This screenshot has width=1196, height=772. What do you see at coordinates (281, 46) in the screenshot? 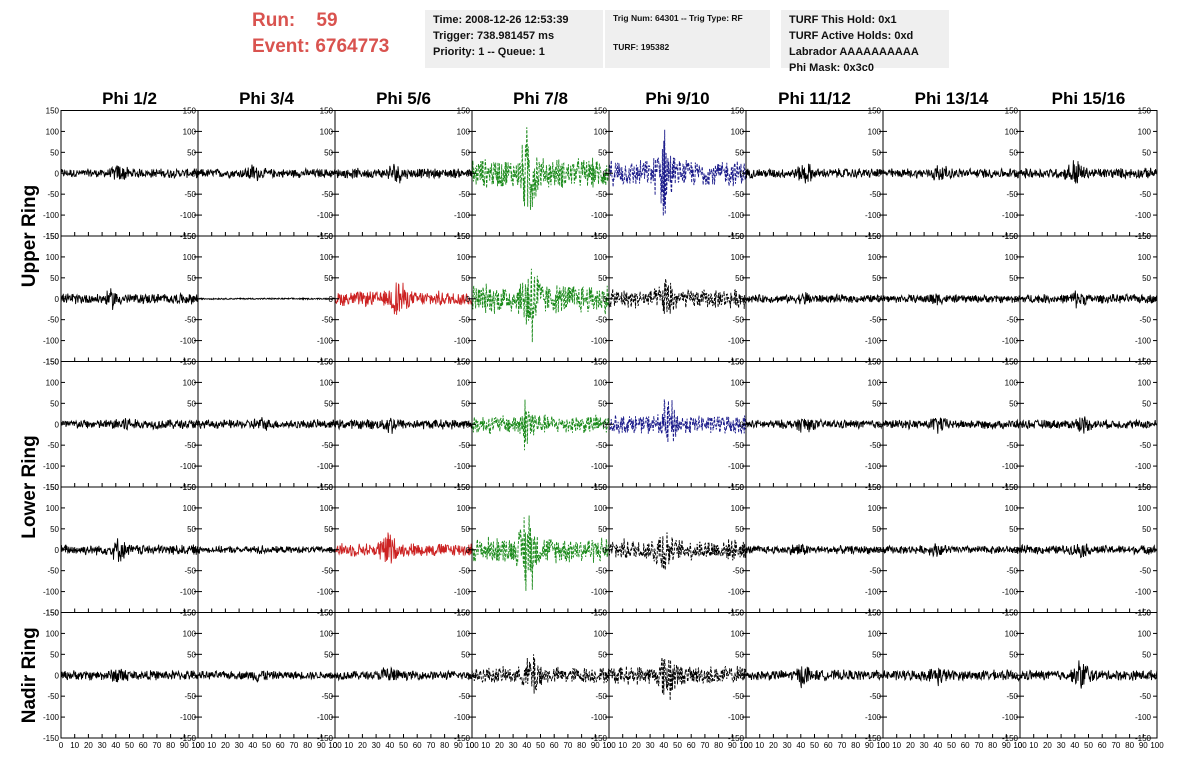
I see `event-label: Event:` at bounding box center [281, 46].